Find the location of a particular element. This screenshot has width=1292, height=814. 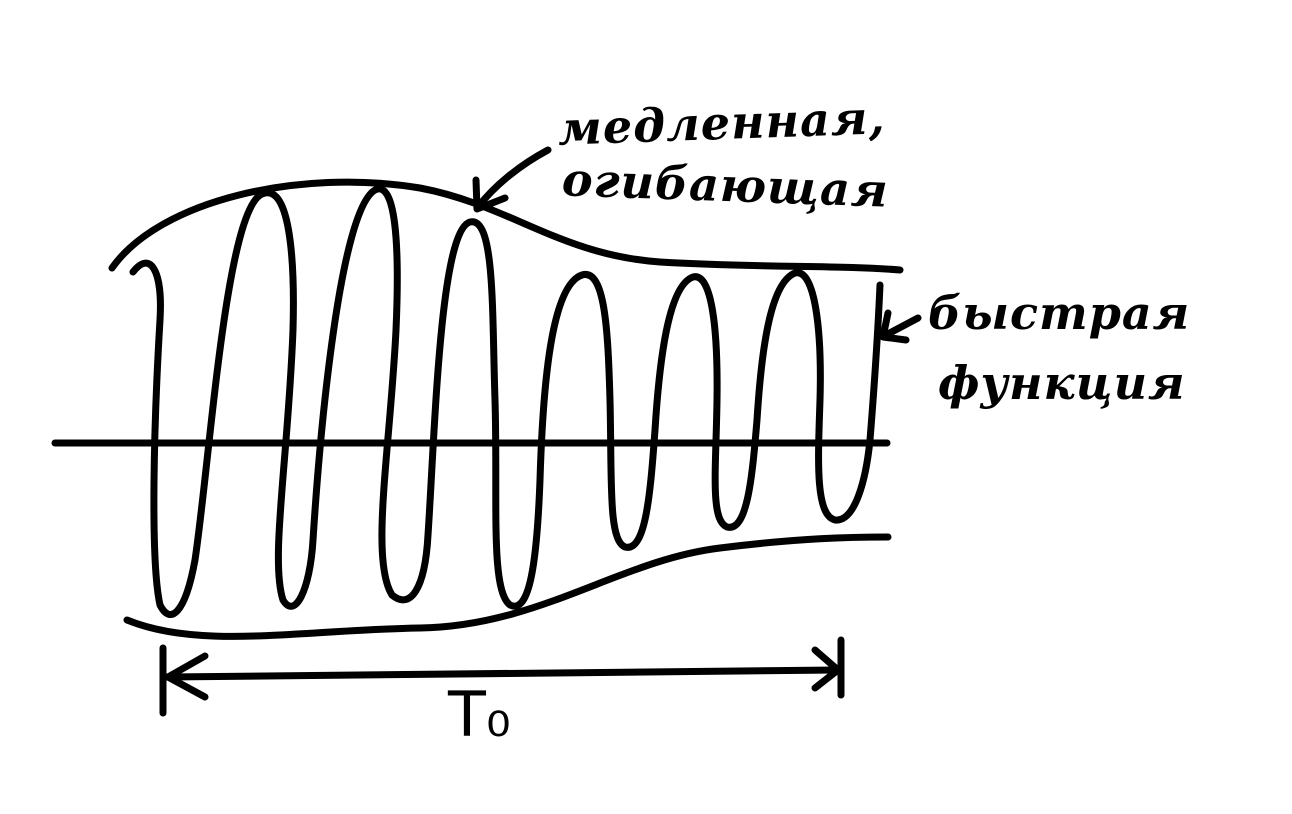

fast-function-label-line1: быстрая is located at coordinates (1059, 313).